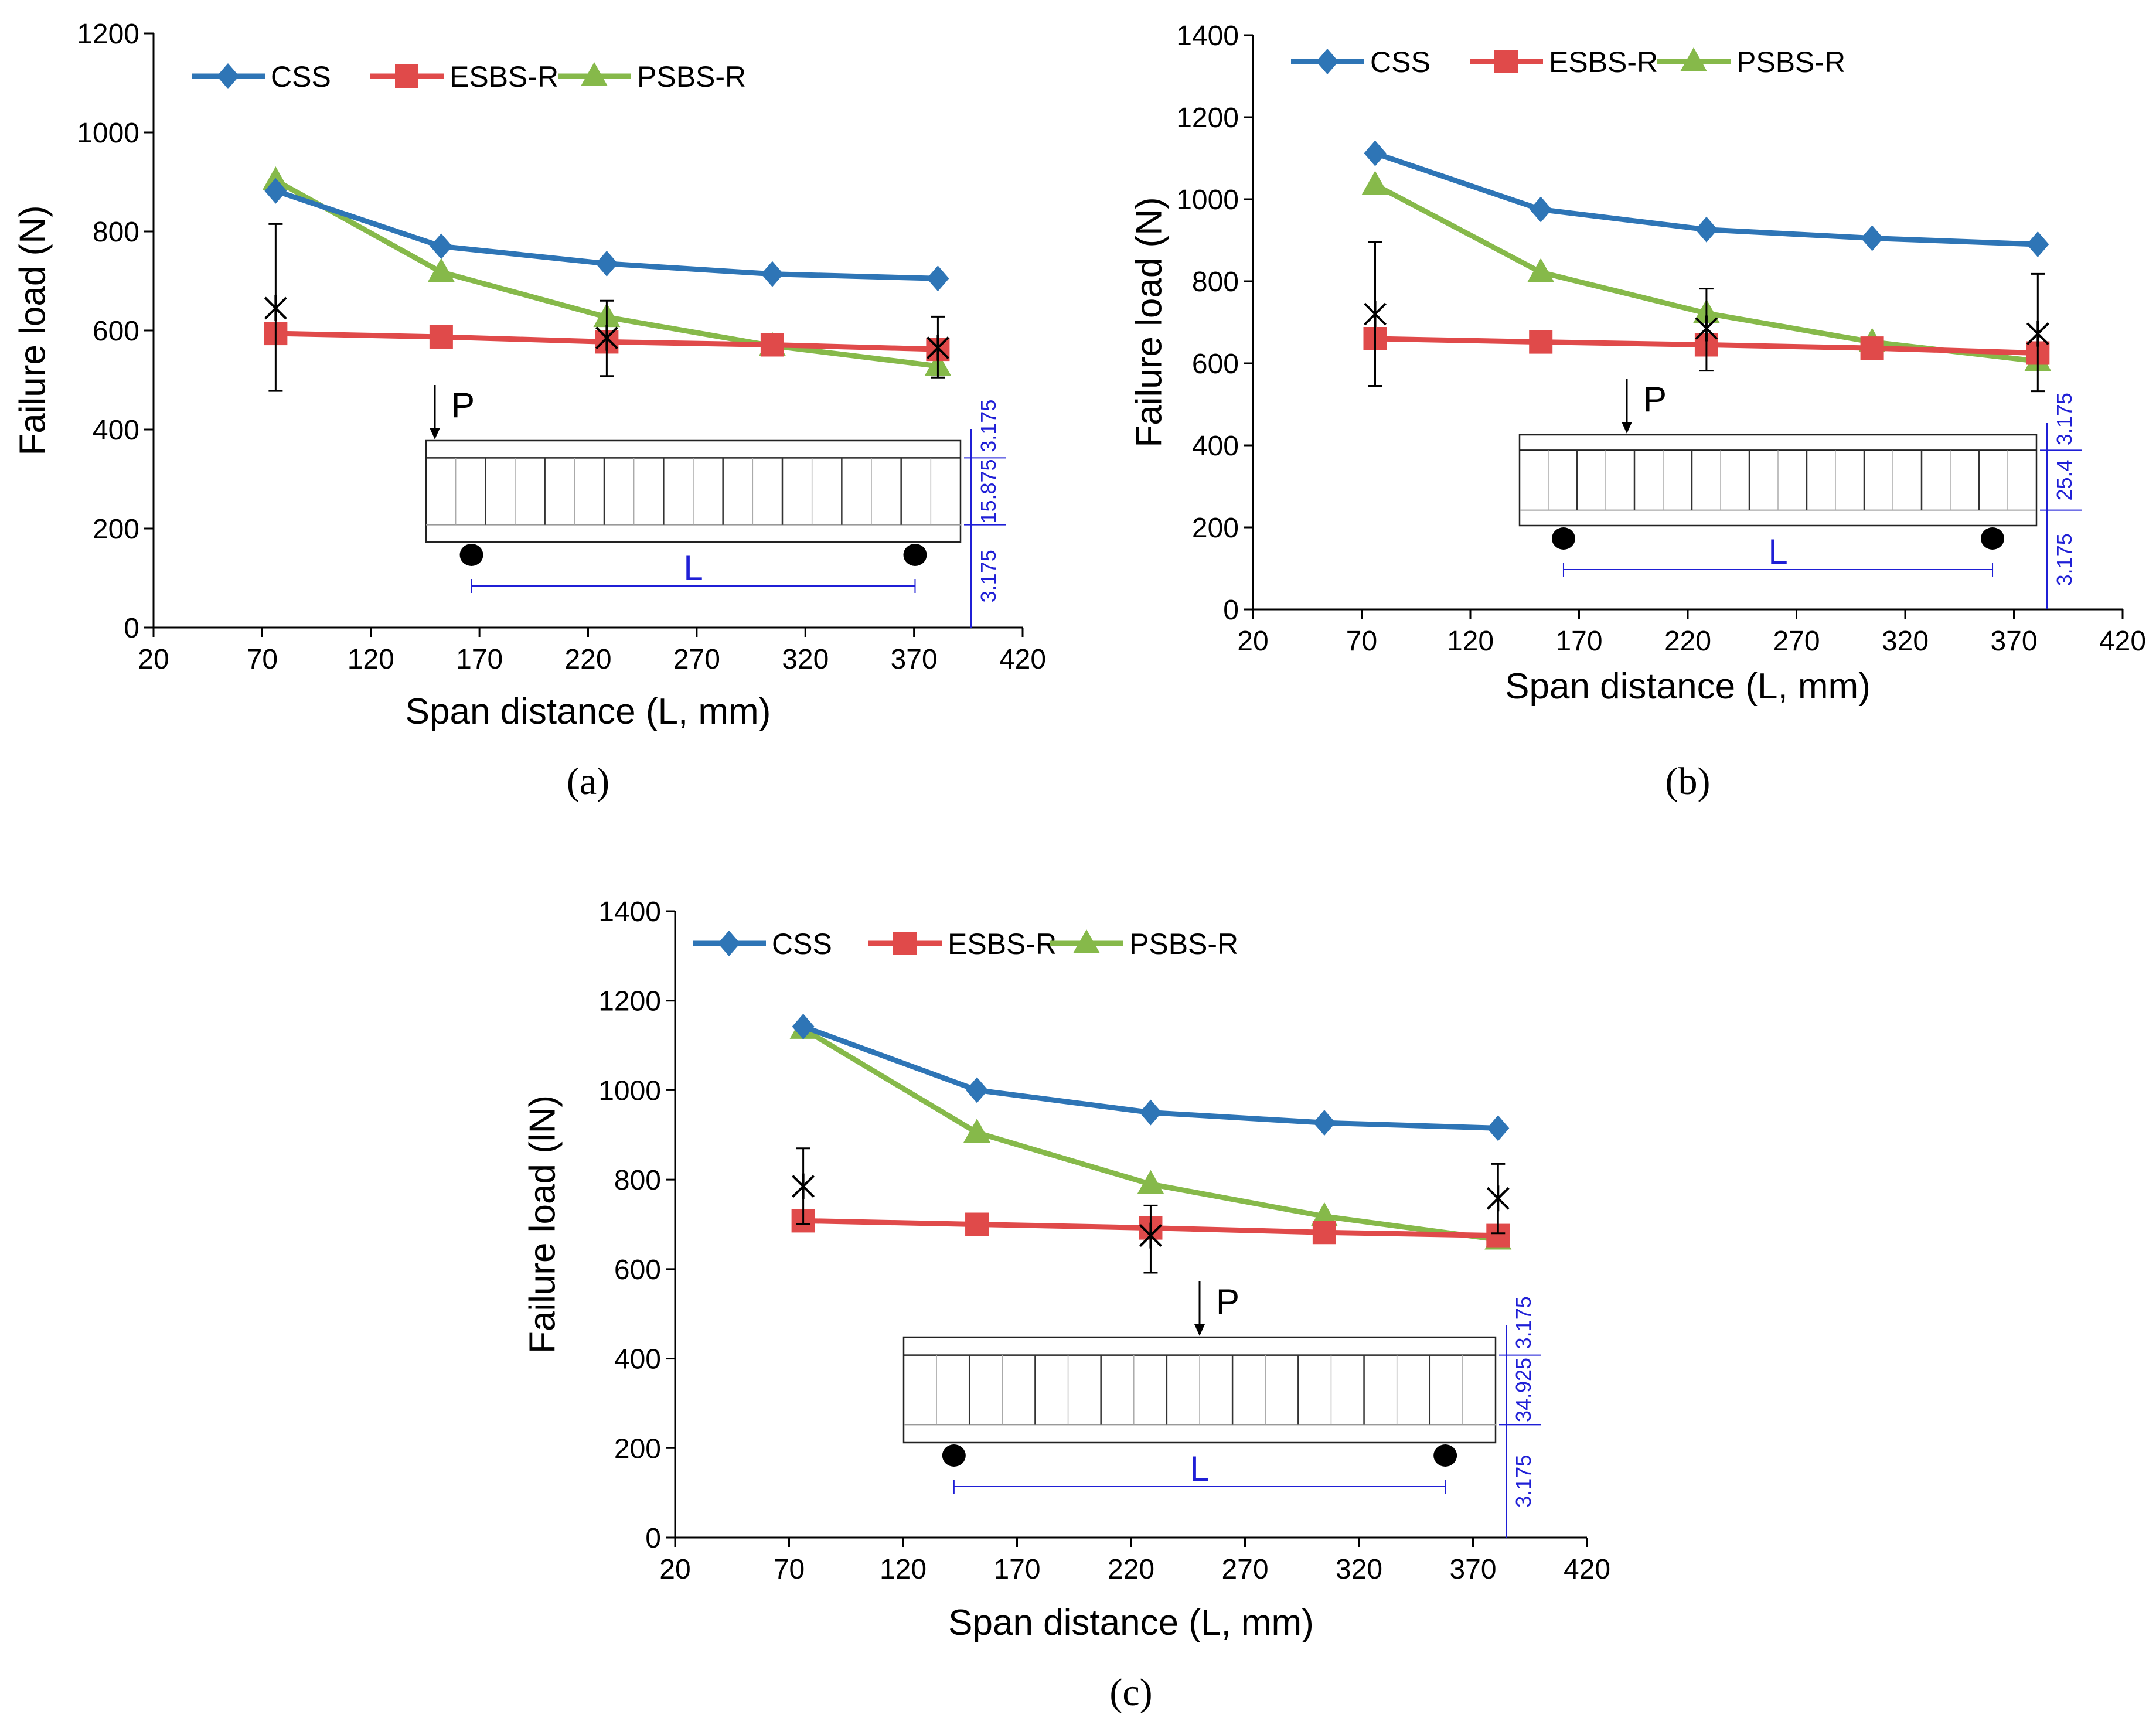 This screenshot has width=2156, height=1728. I want to click on panel-label: (b), so click(1688, 782).